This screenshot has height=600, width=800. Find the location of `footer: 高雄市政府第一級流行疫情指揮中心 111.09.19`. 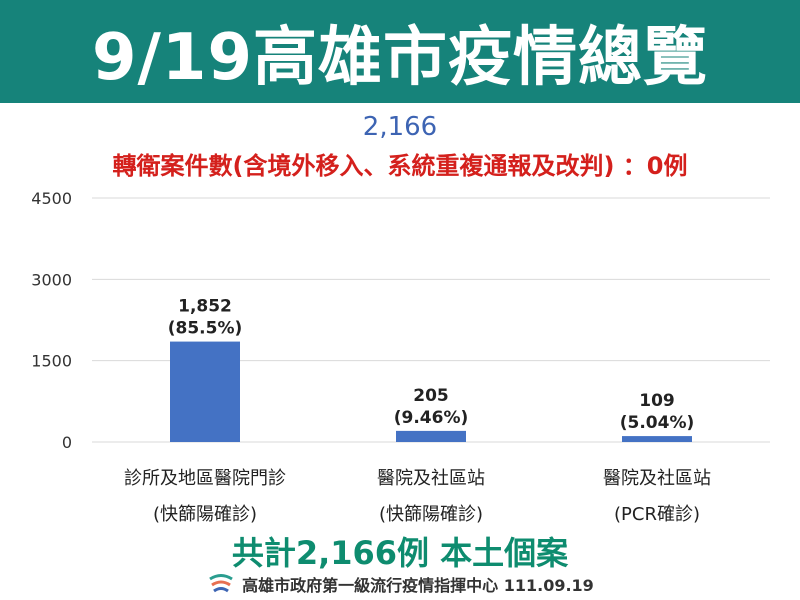

footer: 高雄市政府第一級流行疫情指揮中心 111.09.19 is located at coordinates (400, 584).